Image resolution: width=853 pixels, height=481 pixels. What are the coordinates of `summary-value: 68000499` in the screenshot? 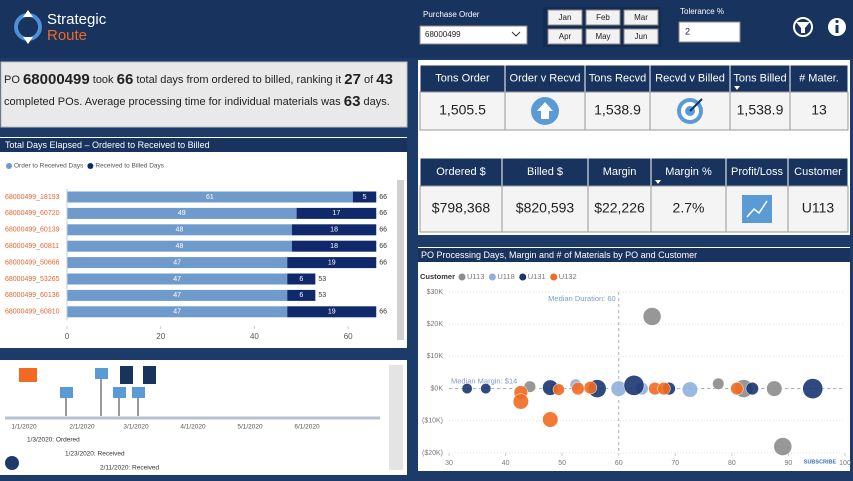 It's located at (56, 79).